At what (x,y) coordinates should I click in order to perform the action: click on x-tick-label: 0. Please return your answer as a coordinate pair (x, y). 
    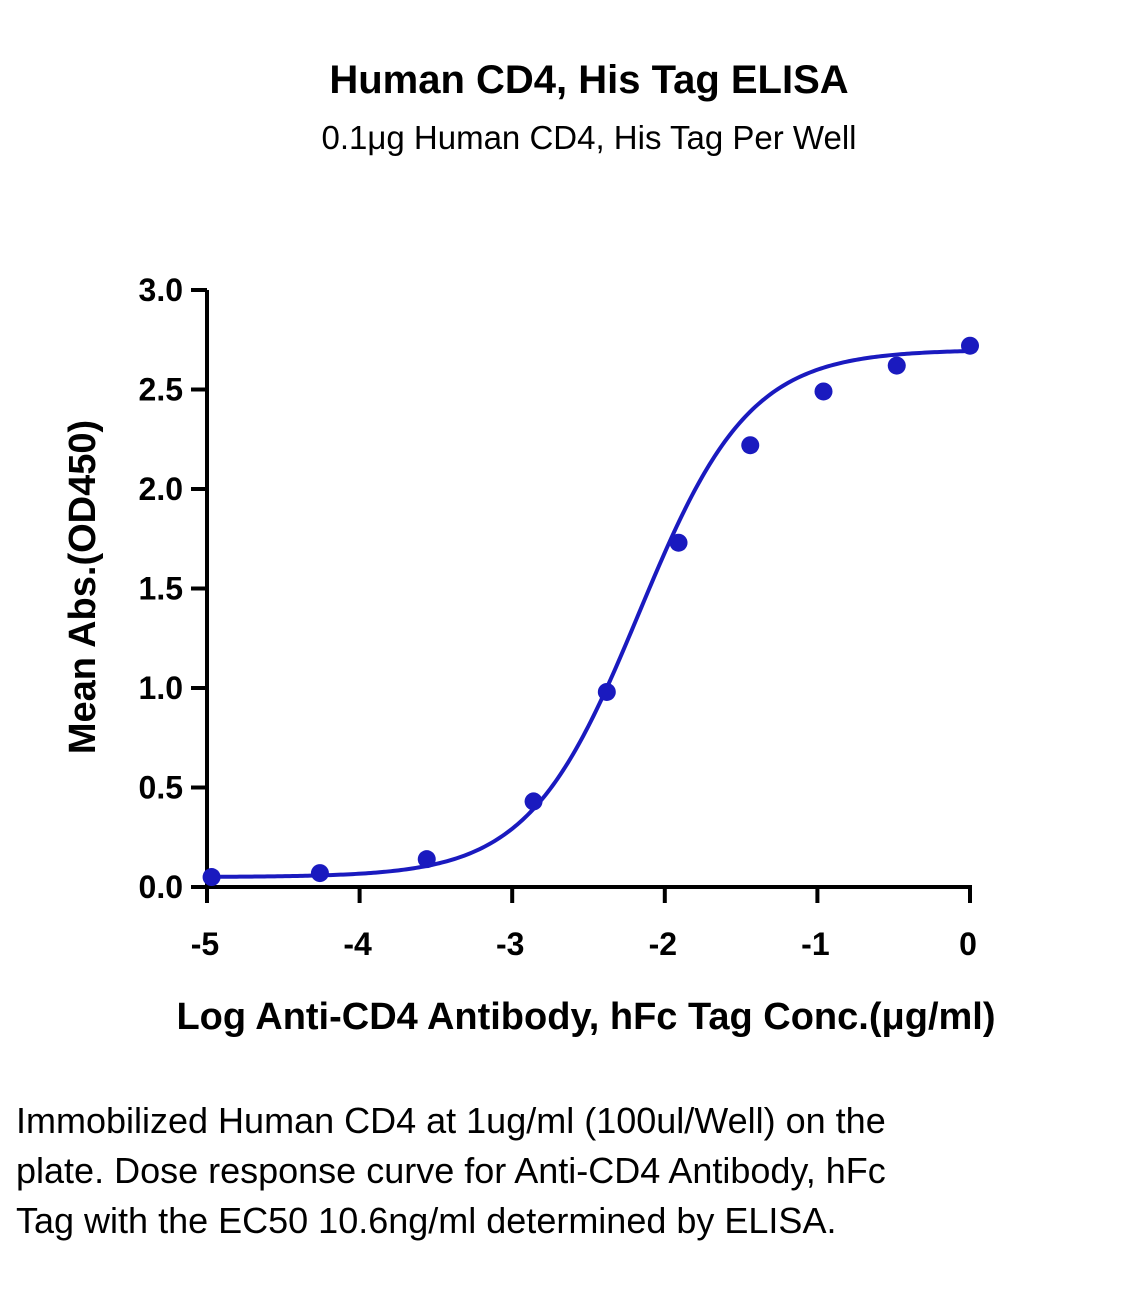
    Looking at the image, I should click on (968, 944).